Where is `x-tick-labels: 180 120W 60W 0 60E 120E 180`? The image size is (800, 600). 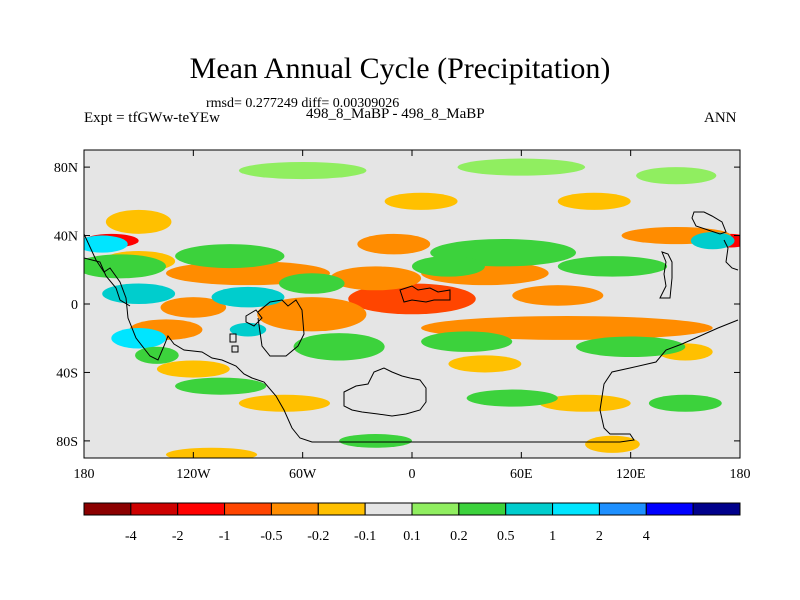 x-tick-labels: 180 120W 60W 0 60E 120E 180 is located at coordinates (412, 474).